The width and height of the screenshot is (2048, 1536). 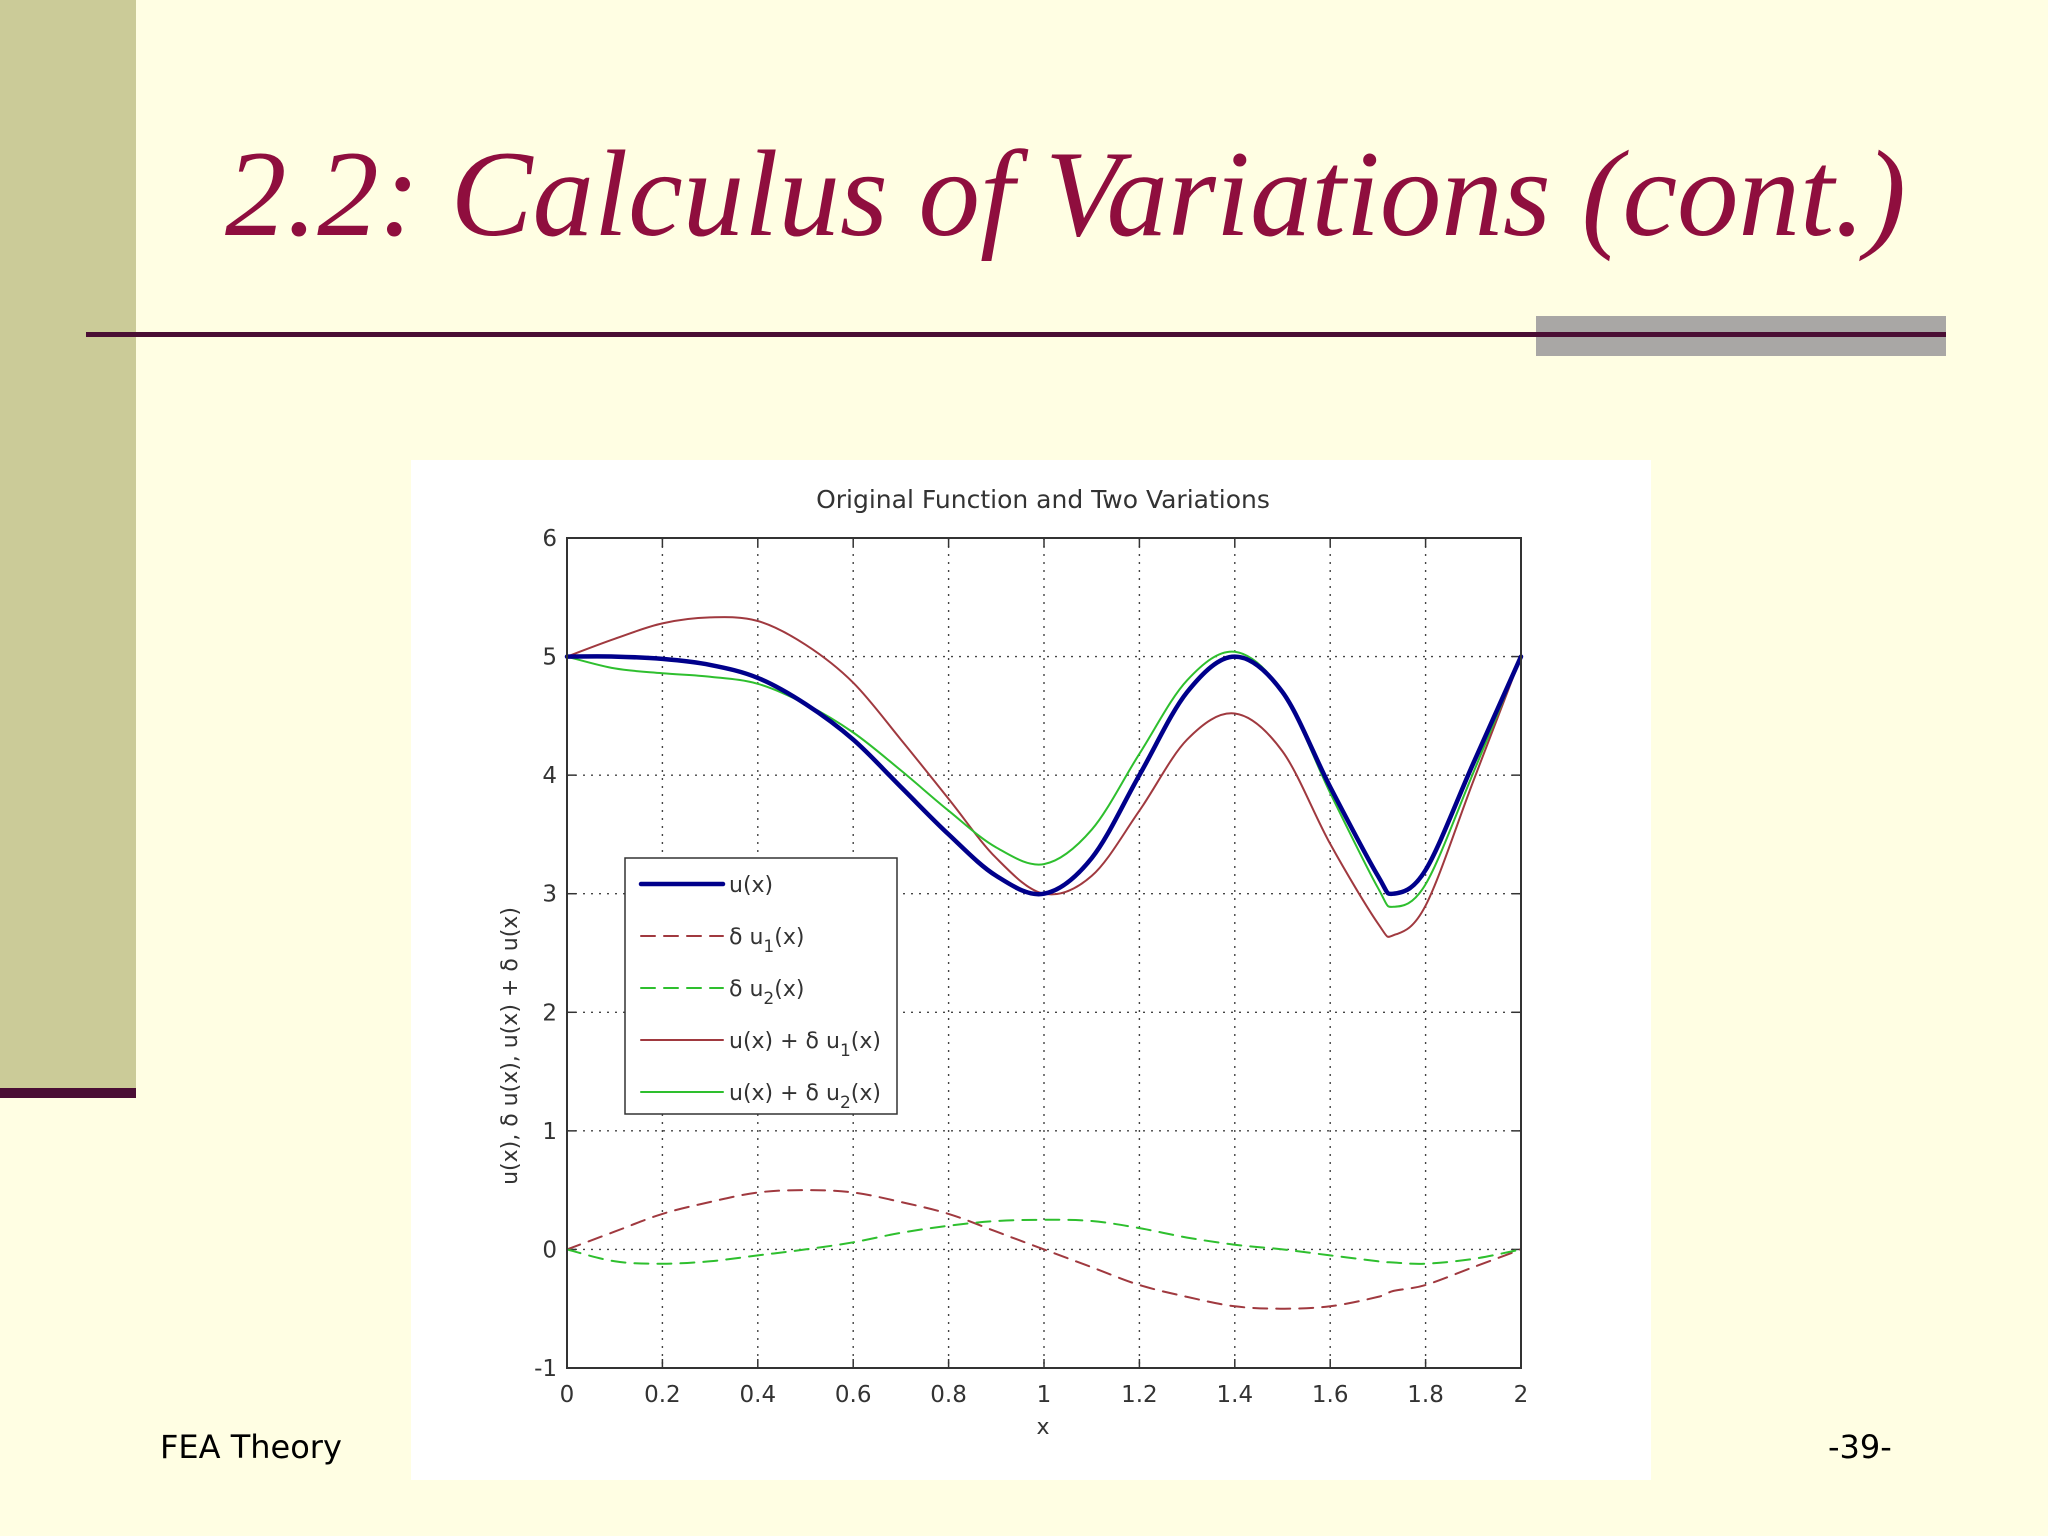 I want to click on x-tick-label: 1.8, so click(x=1425, y=1395).